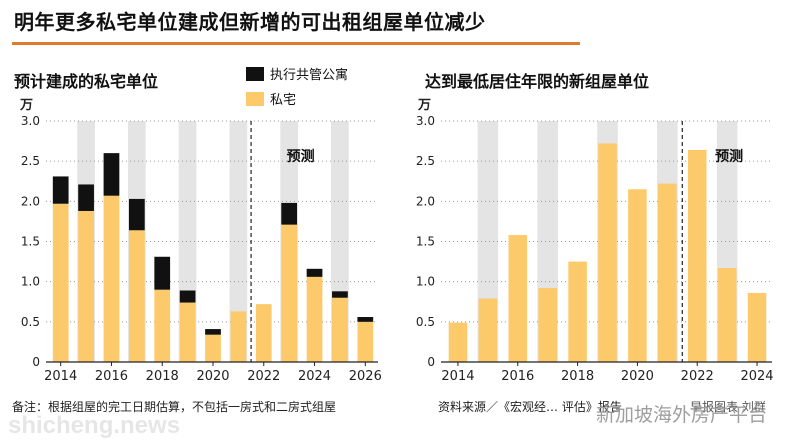 This screenshot has width=805, height=446. I want to click on bar-2022-s0, so click(263, 333).